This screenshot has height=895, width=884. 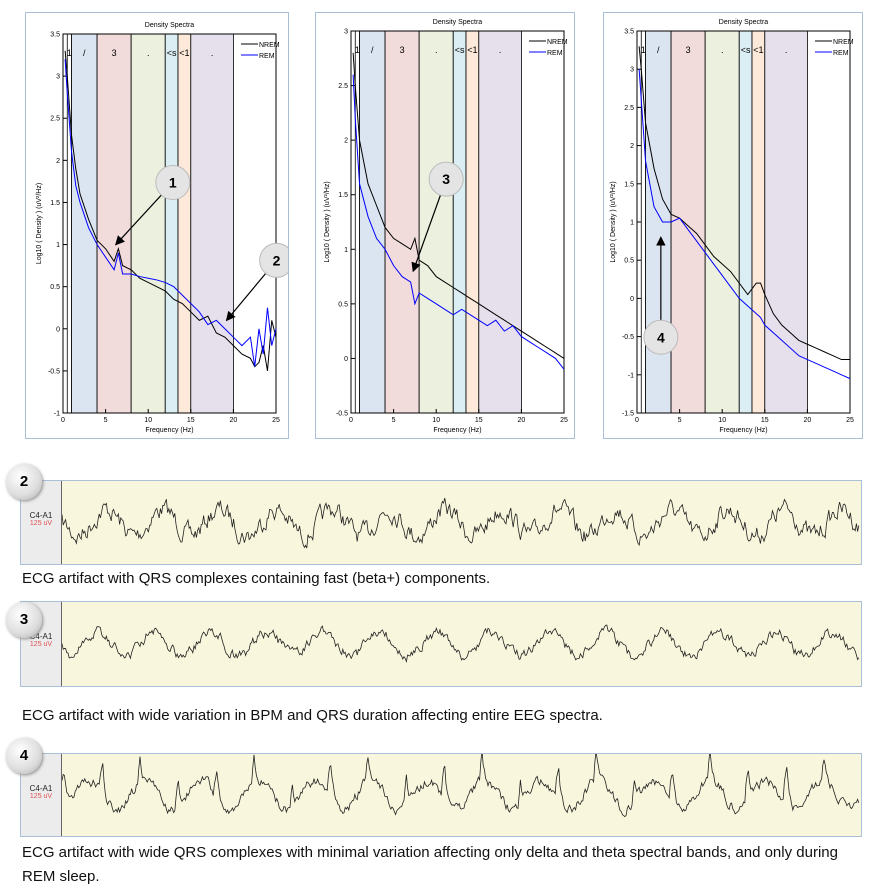 What do you see at coordinates (41, 523) in the screenshot?
I see `channel-scale: 125 uV` at bounding box center [41, 523].